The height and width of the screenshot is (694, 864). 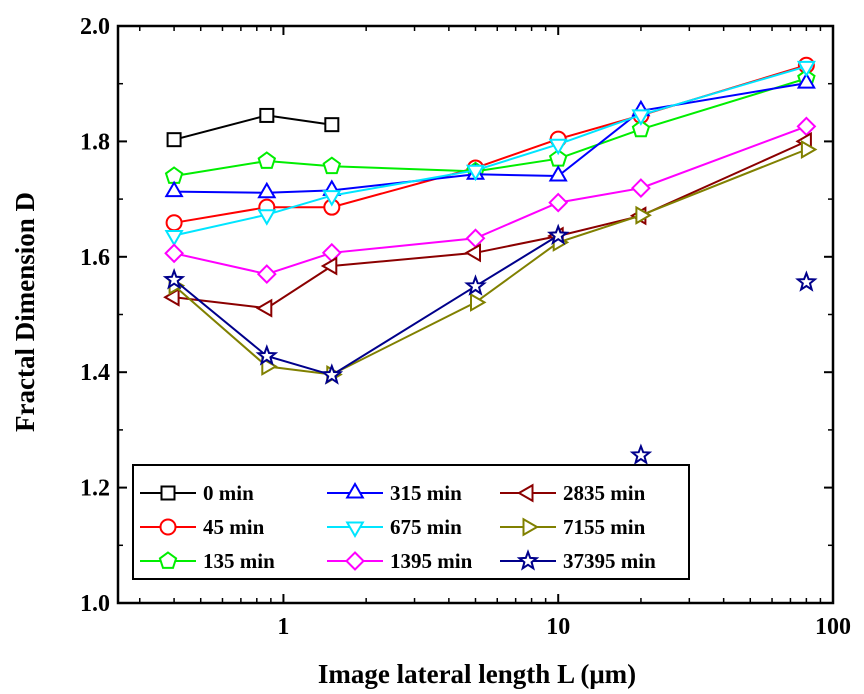 I want to click on x-axis-title: Image lateral length L (μm), so click(x=477, y=674).